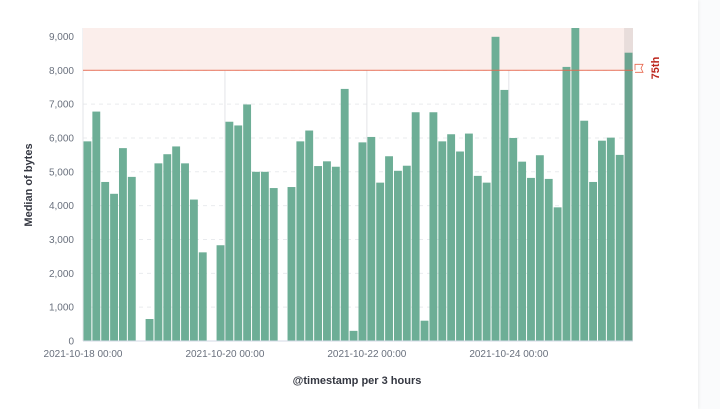 The width and height of the screenshot is (720, 409). I want to click on y-tick-label: 9,000, so click(61, 37).